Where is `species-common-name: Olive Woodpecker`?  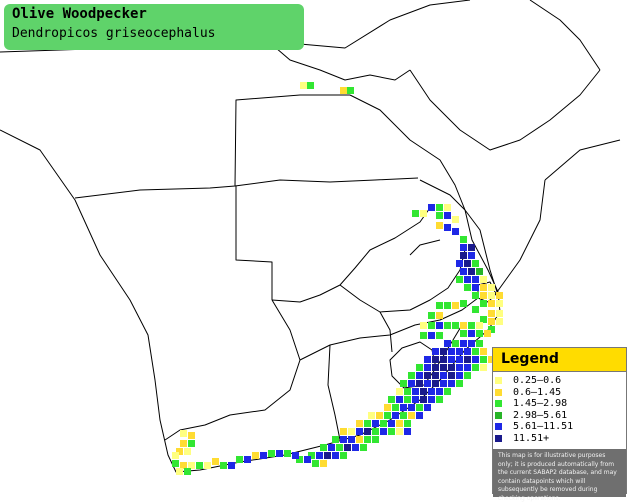
species-common-name: Olive Woodpecker is located at coordinates (79, 14).